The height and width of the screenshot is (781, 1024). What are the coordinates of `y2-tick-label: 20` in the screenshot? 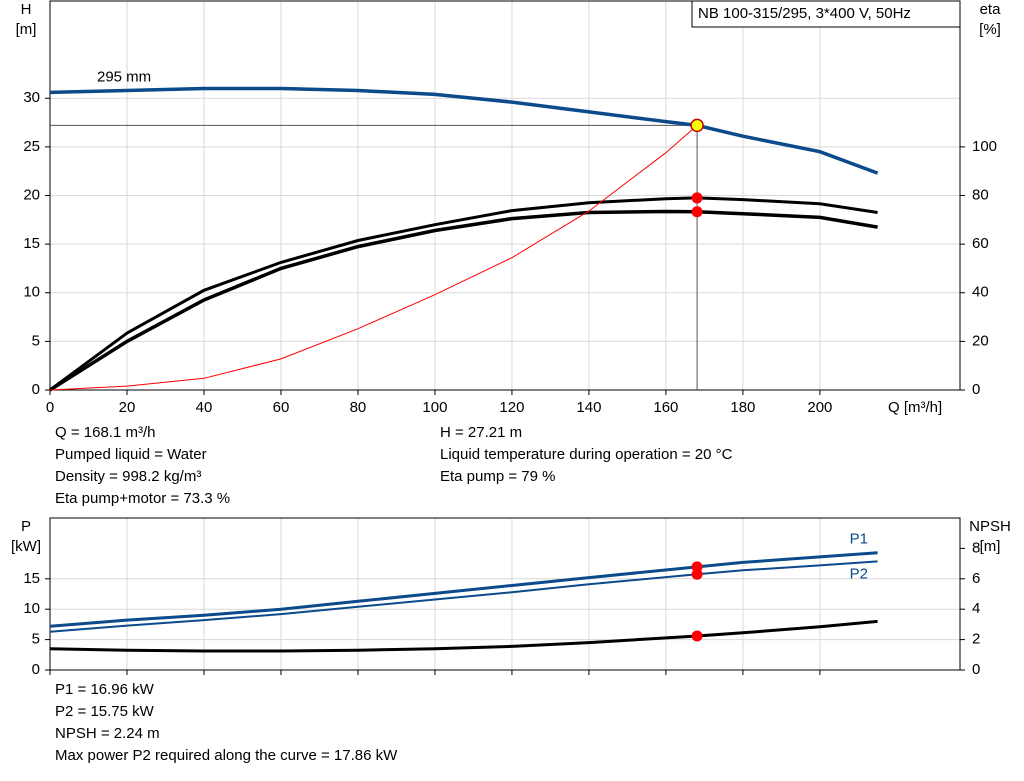 It's located at (980, 340).